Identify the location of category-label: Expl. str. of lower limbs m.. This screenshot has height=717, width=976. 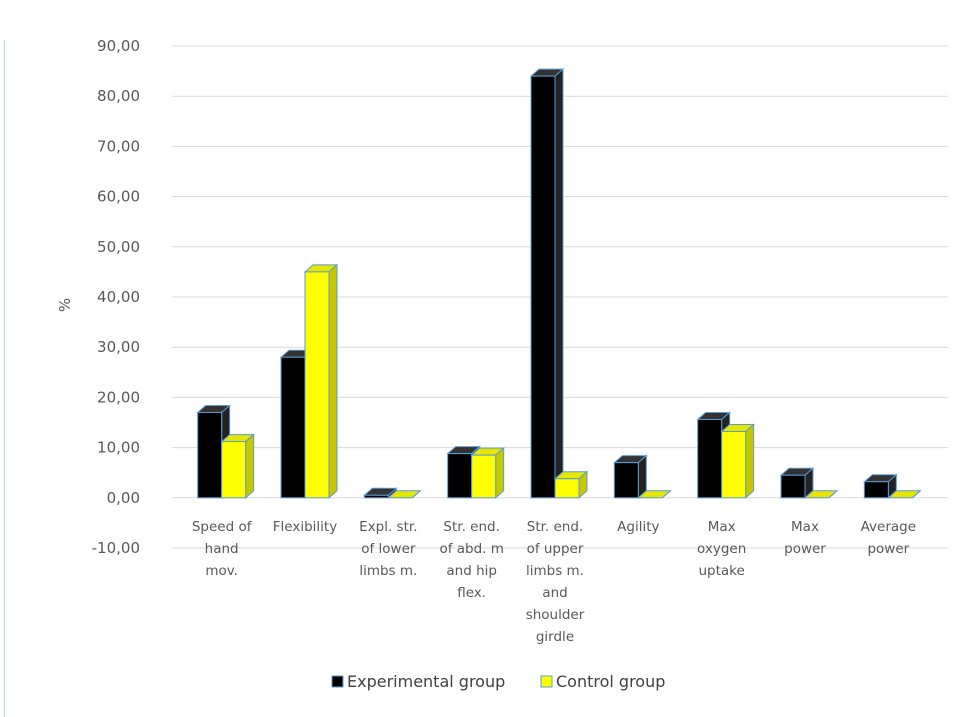
(388, 549).